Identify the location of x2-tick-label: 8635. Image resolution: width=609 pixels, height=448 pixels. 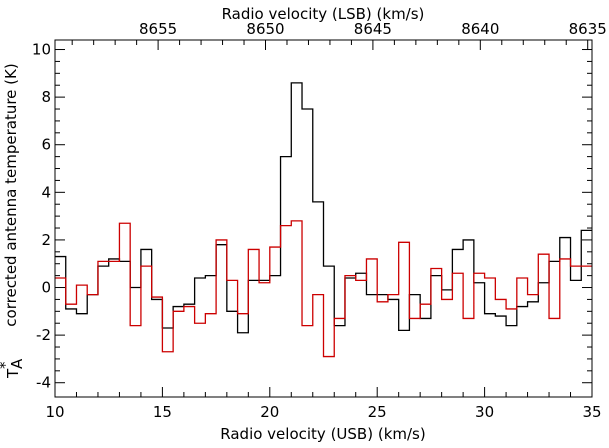
(588, 29).